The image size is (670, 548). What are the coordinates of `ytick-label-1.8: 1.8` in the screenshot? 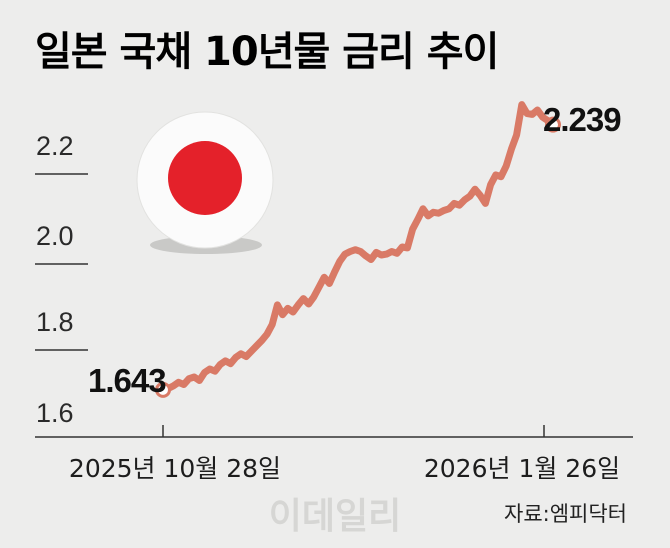 It's located at (55, 322).